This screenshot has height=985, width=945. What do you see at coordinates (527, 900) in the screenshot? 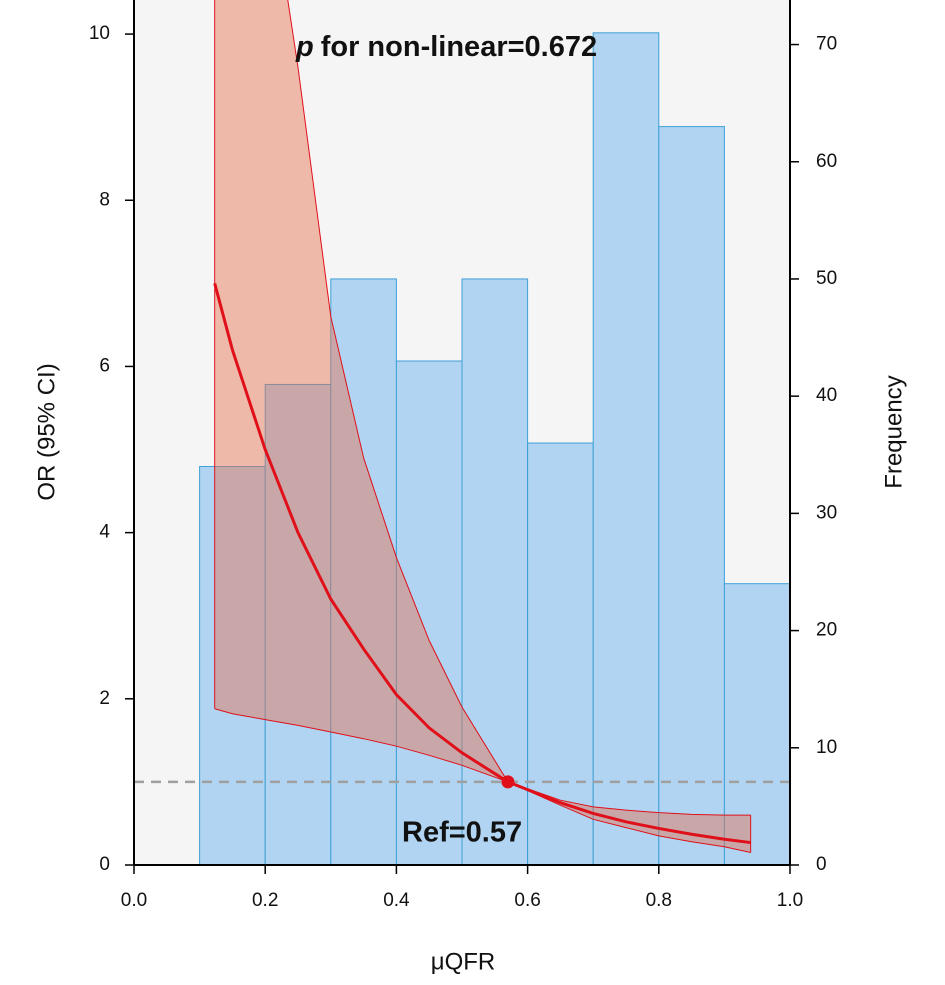
I see `x-tick-label: 0.6` at bounding box center [527, 900].